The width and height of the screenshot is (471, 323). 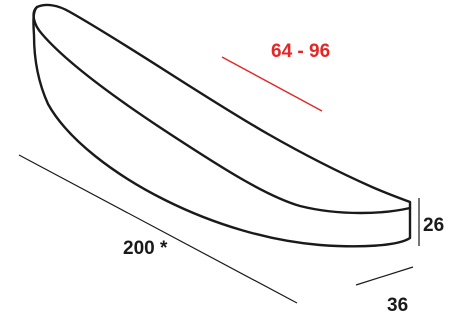 I want to click on depth-dimension-line, so click(x=384, y=276).